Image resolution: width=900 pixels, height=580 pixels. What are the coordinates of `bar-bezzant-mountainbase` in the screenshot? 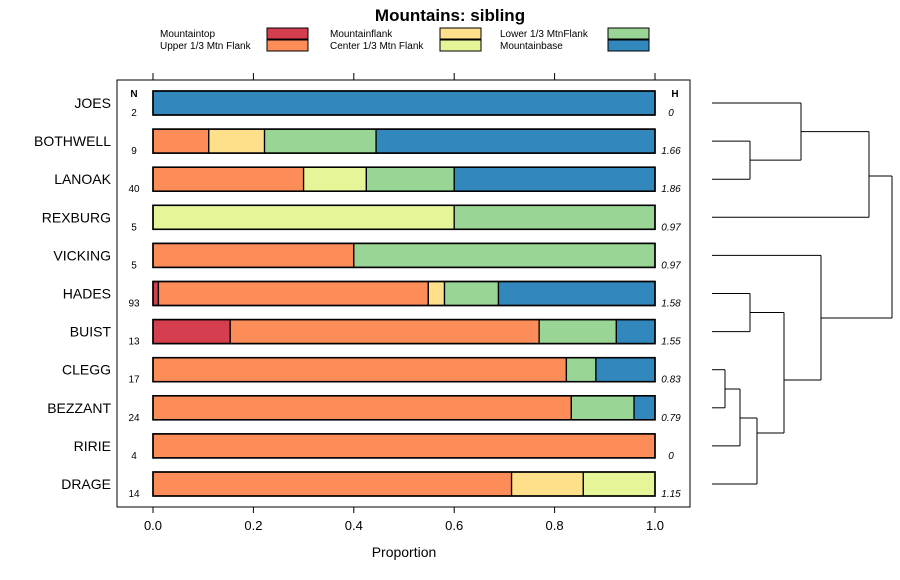 It's located at (644, 408).